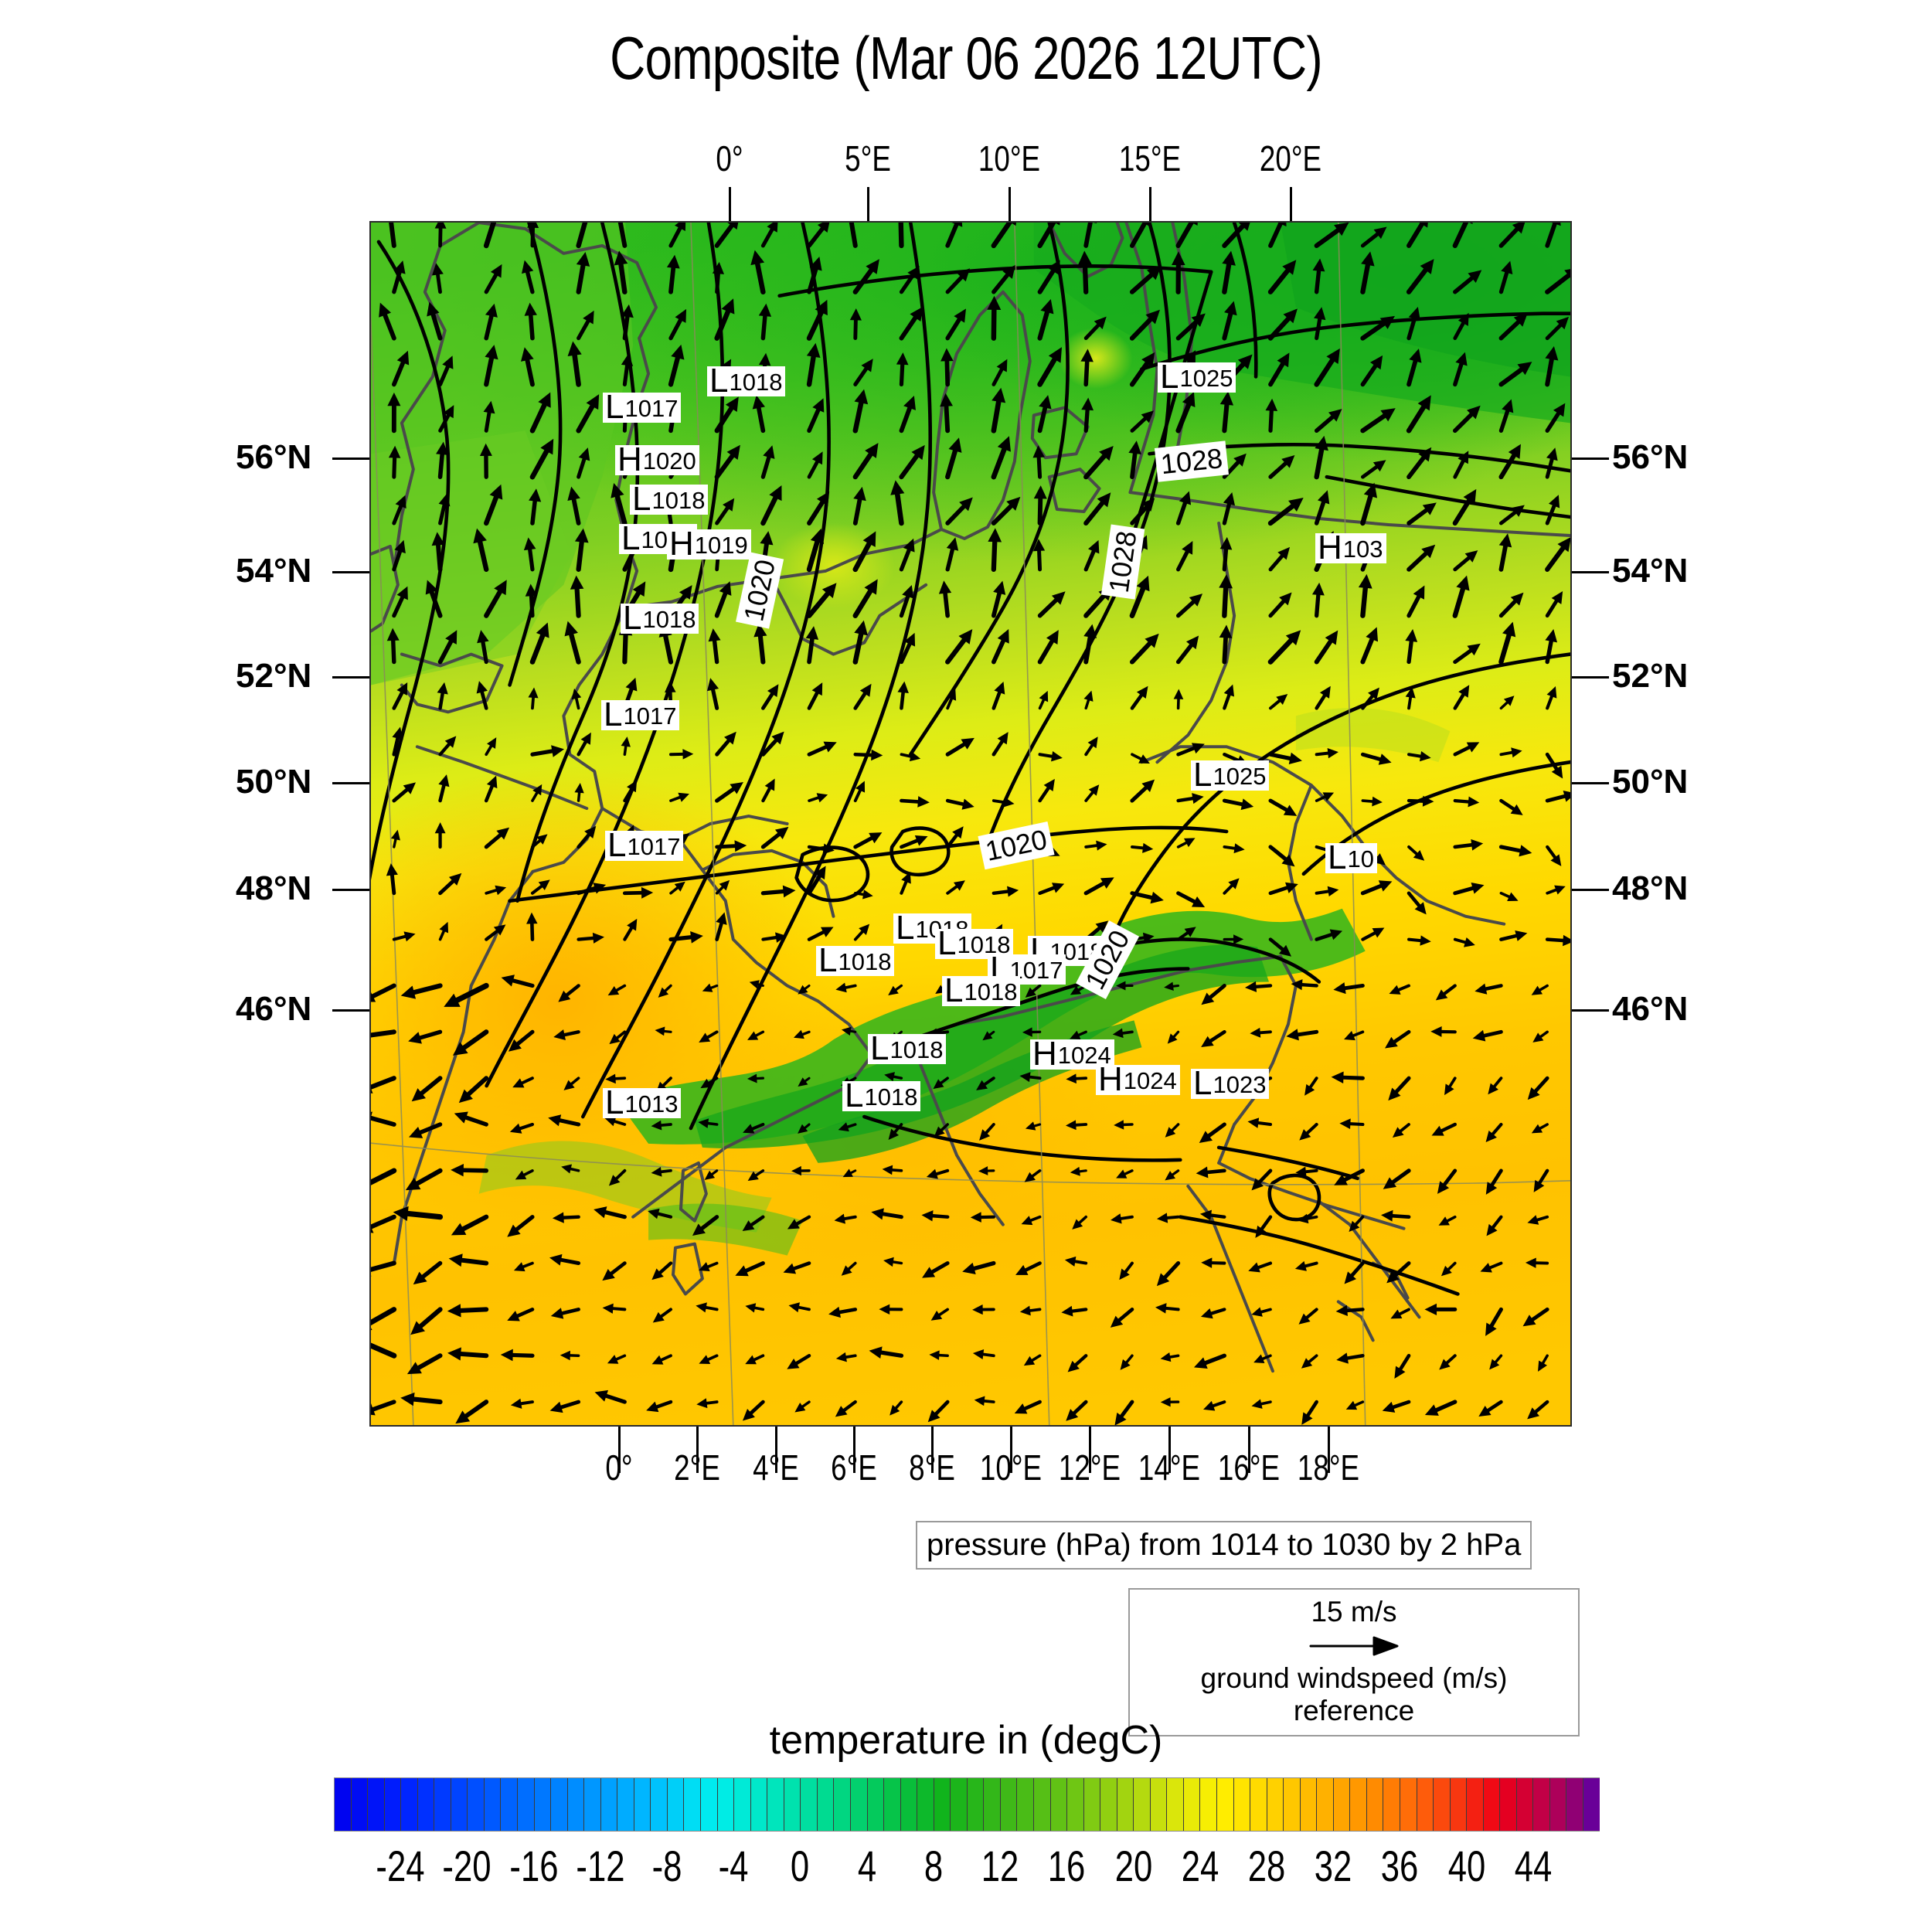 The height and width of the screenshot is (1932, 1932). Describe the element at coordinates (1291, 159) in the screenshot. I see `top-axis-tick-label: 20°E` at that location.